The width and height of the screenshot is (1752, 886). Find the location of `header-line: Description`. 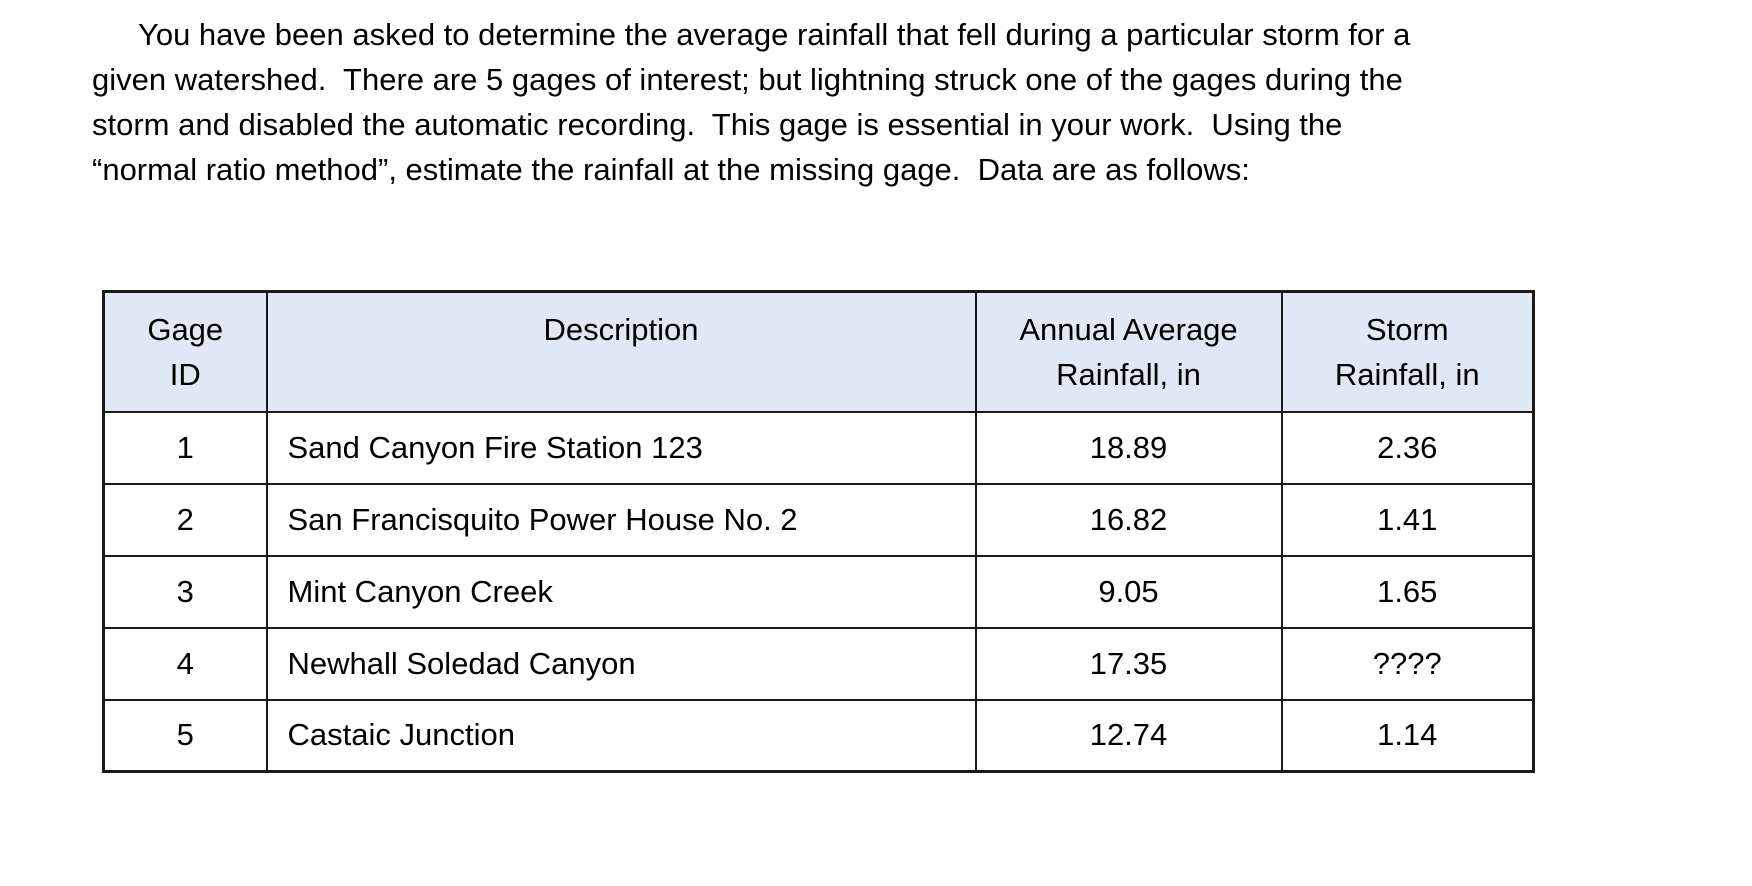

header-line: Description is located at coordinates (621, 329).